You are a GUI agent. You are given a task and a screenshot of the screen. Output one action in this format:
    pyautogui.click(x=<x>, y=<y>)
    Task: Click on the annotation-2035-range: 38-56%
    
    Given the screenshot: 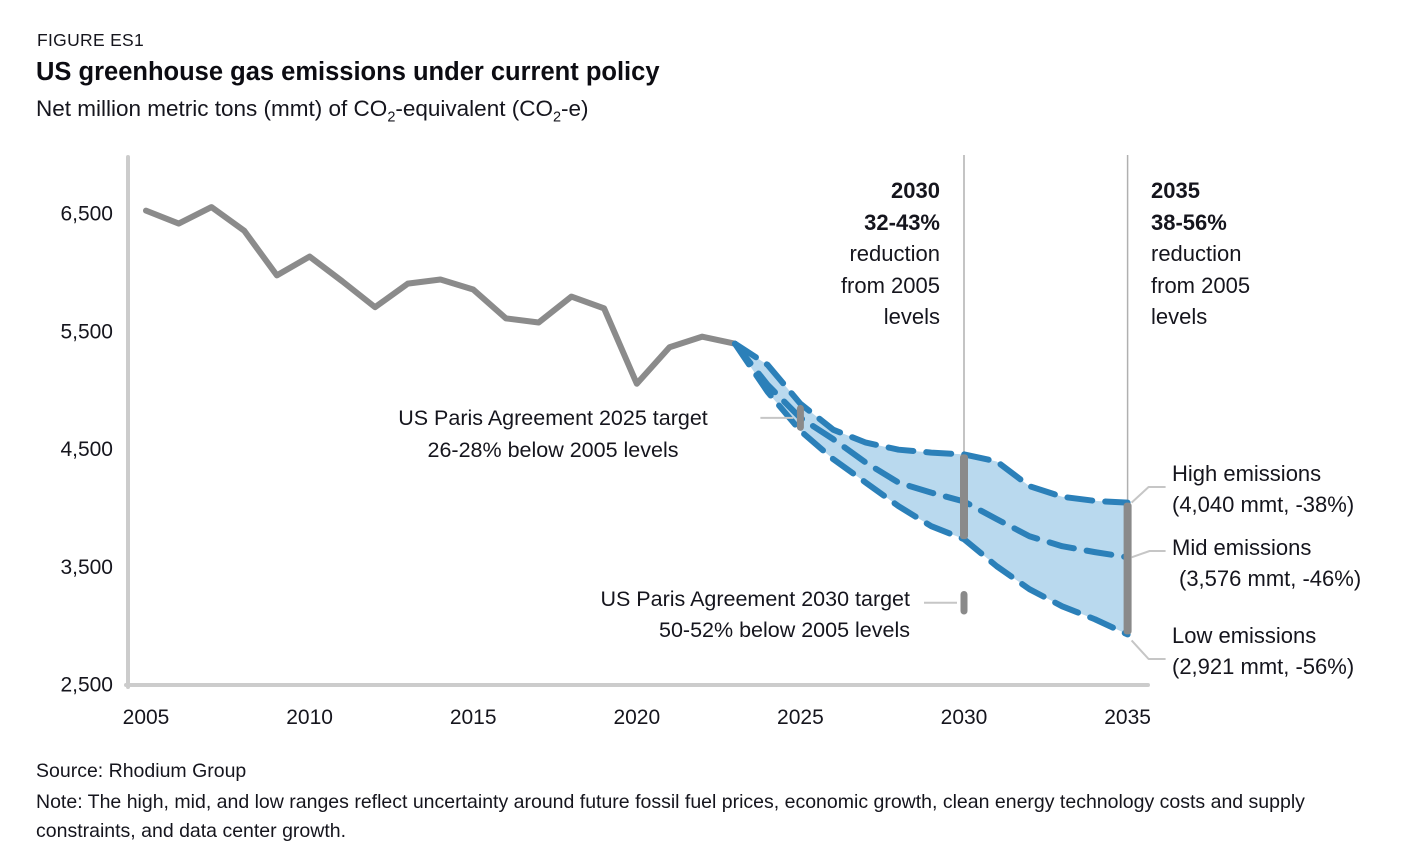 What is the action you would take?
    pyautogui.click(x=1189, y=222)
    